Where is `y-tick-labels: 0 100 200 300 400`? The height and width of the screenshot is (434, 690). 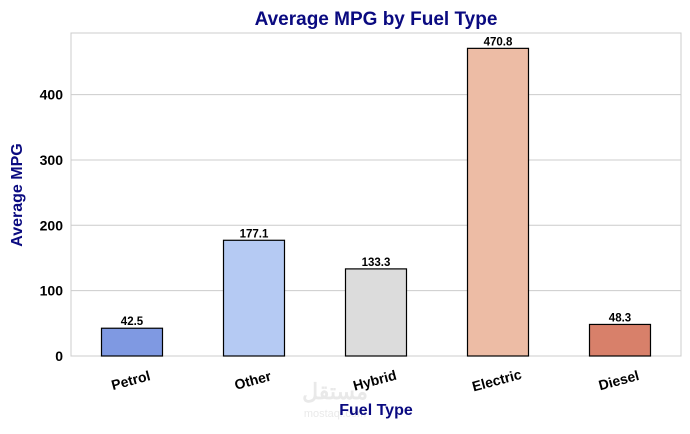
y-tick-labels: 0 100 200 300 400 is located at coordinates (52, 225).